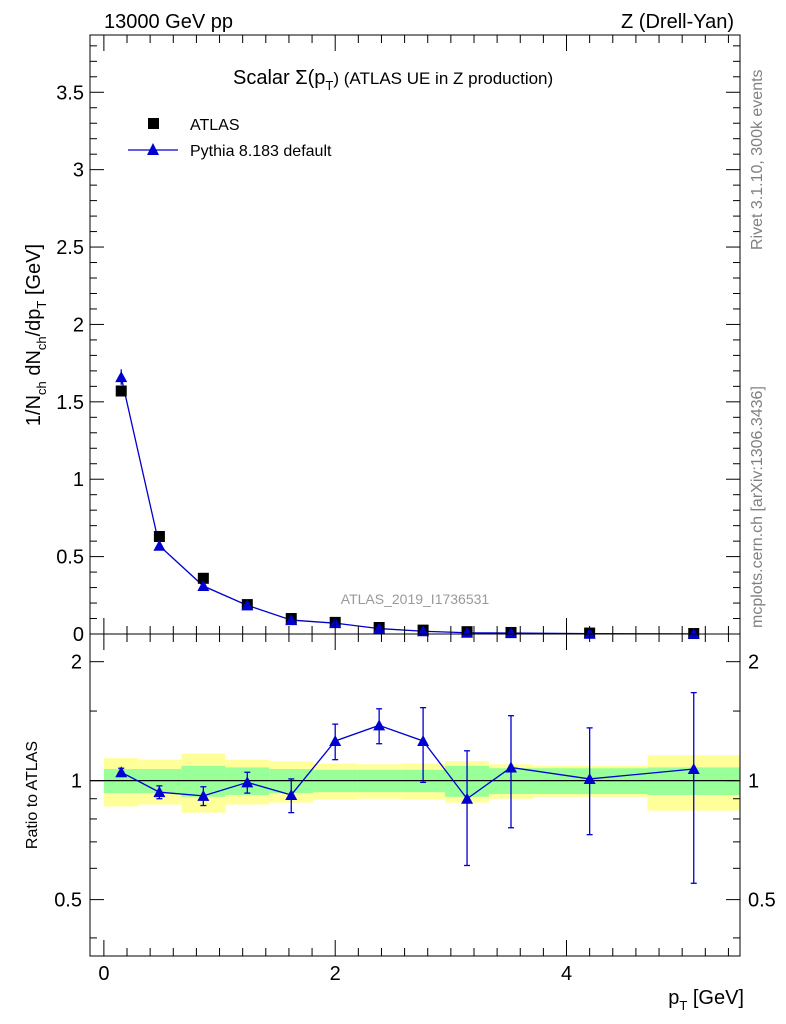  What do you see at coordinates (76, 782) in the screenshot?
I see `ratio-y-tick-label: 1` at bounding box center [76, 782].